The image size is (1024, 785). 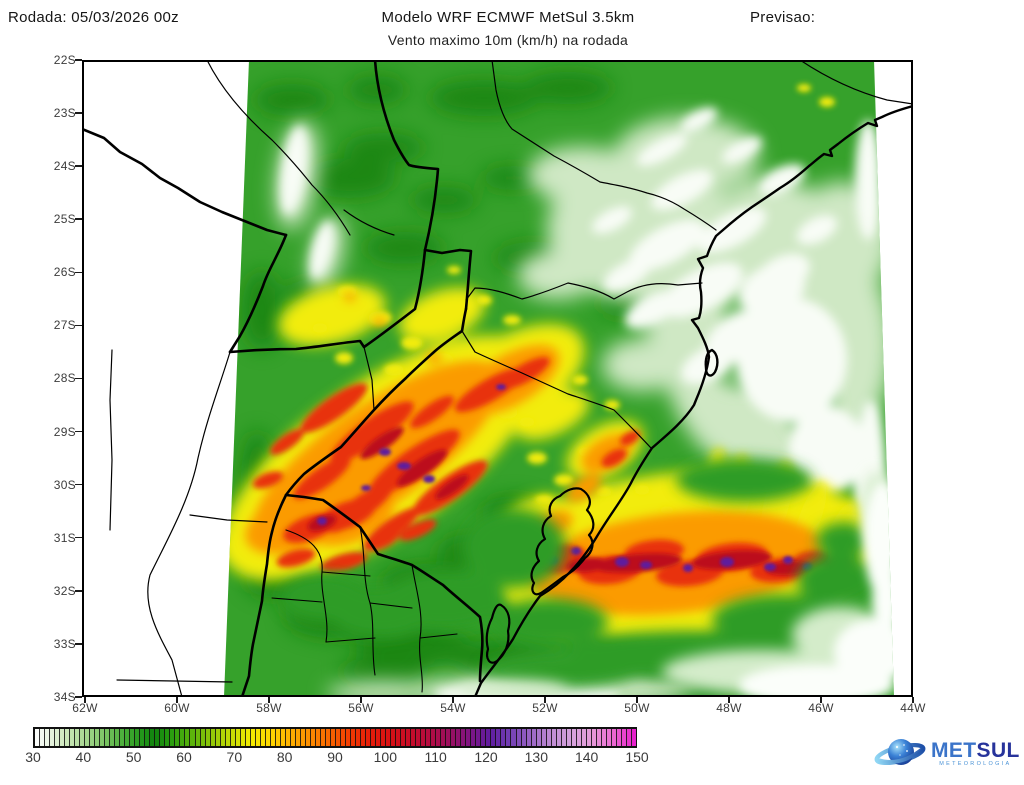 I want to click on lat-tick-label: 24S, so click(x=64, y=166).